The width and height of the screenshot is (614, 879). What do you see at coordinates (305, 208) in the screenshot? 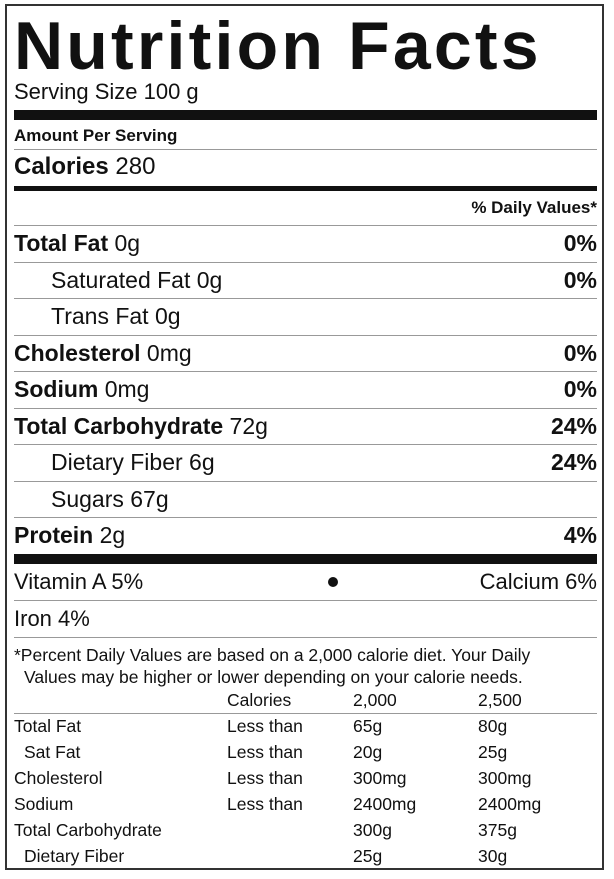
I see `daily-values-header: % Daily Values*` at bounding box center [305, 208].